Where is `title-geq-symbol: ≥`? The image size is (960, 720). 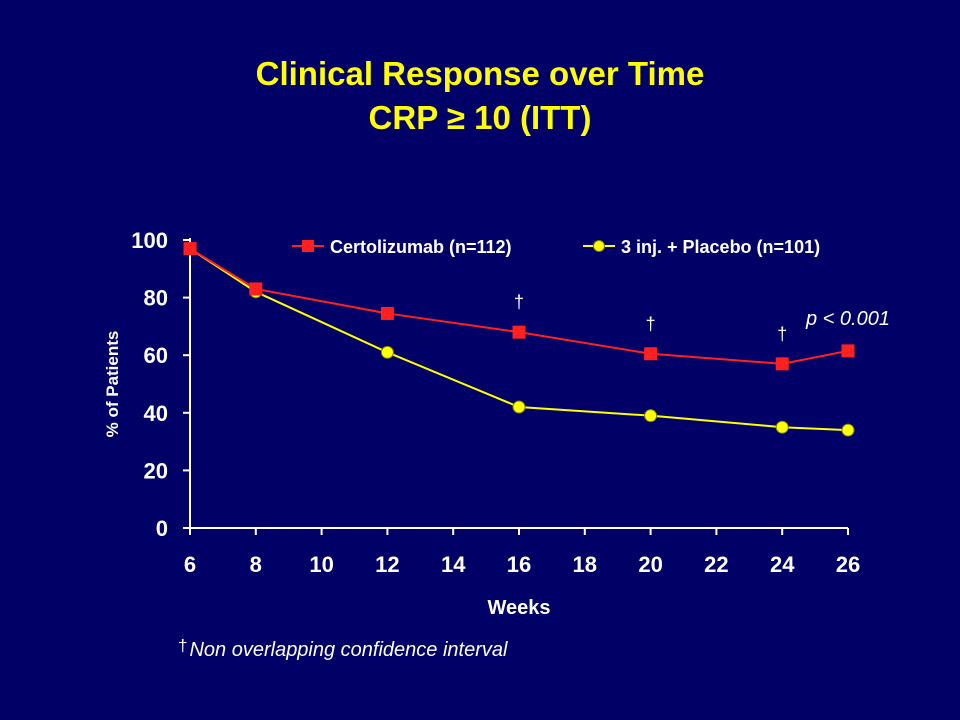 title-geq-symbol: ≥ is located at coordinates (455, 117).